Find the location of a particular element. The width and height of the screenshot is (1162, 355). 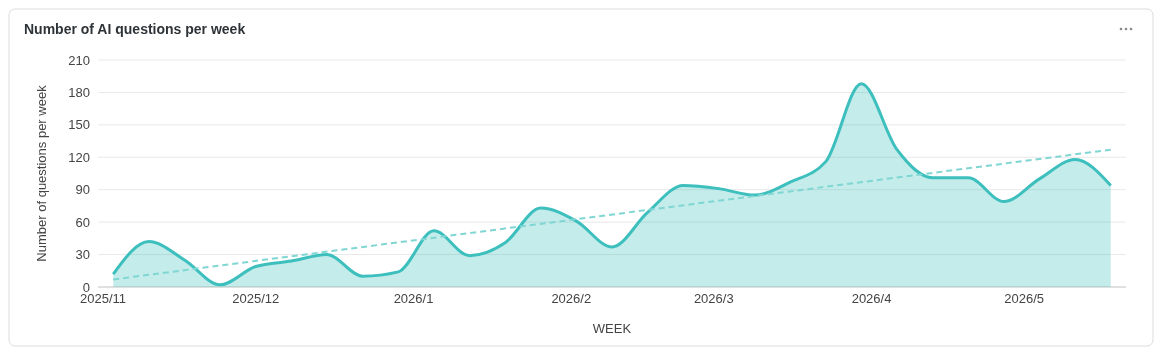

y-tick-label: 60 is located at coordinates (82, 222).